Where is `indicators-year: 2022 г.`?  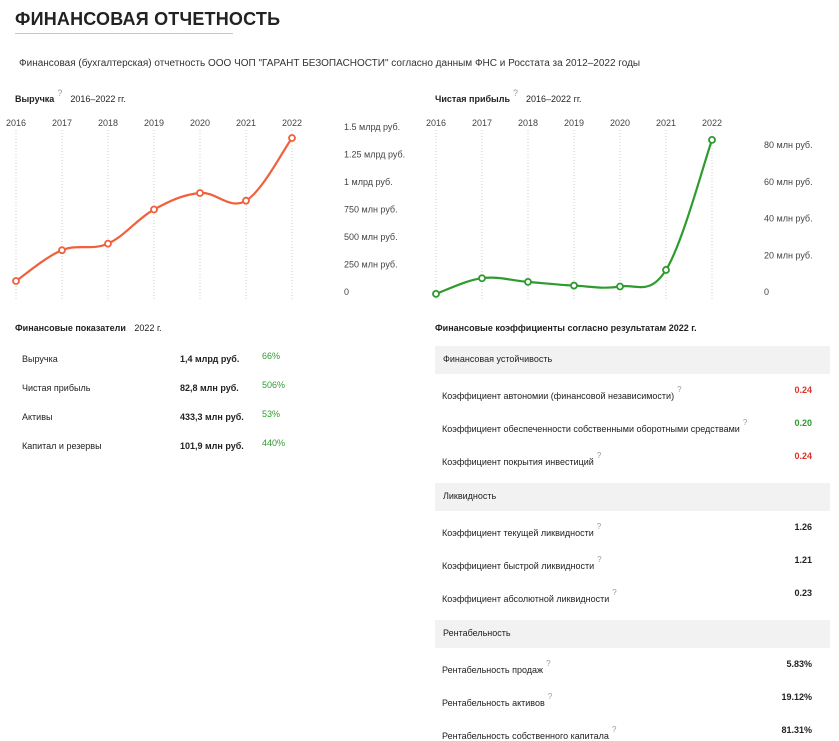 indicators-year: 2022 г. is located at coordinates (148, 328).